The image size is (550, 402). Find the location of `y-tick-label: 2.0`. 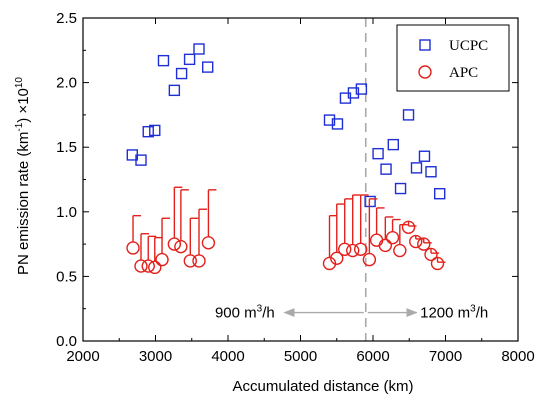

y-tick-label: 2.0 is located at coordinates (66, 83).